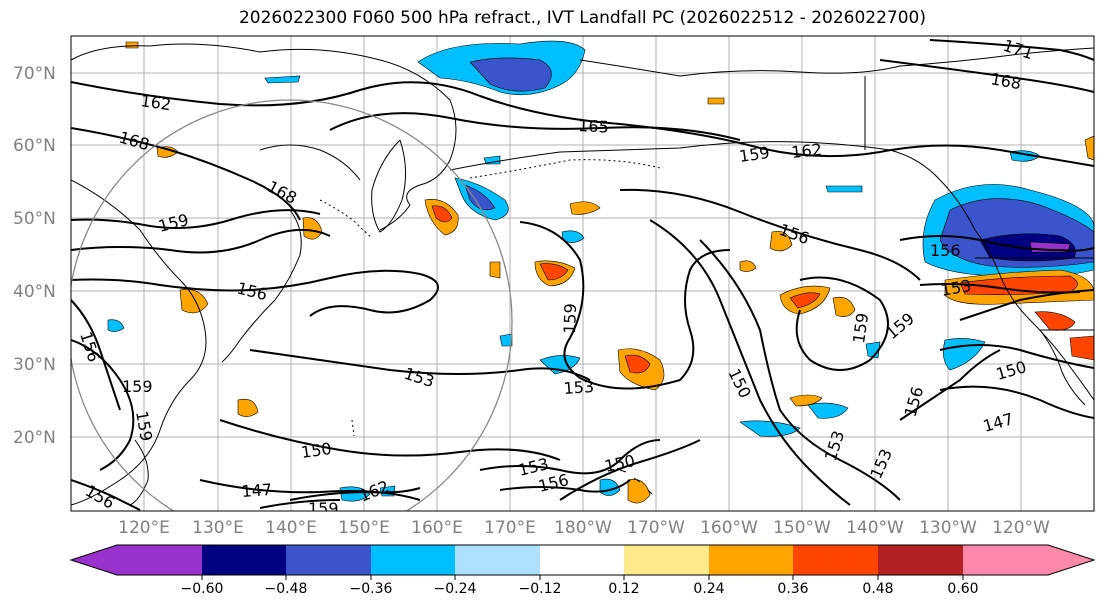 This screenshot has height=604, width=1105. What do you see at coordinates (582, 560) in the screenshot?
I see `colorbar-outline` at bounding box center [582, 560].